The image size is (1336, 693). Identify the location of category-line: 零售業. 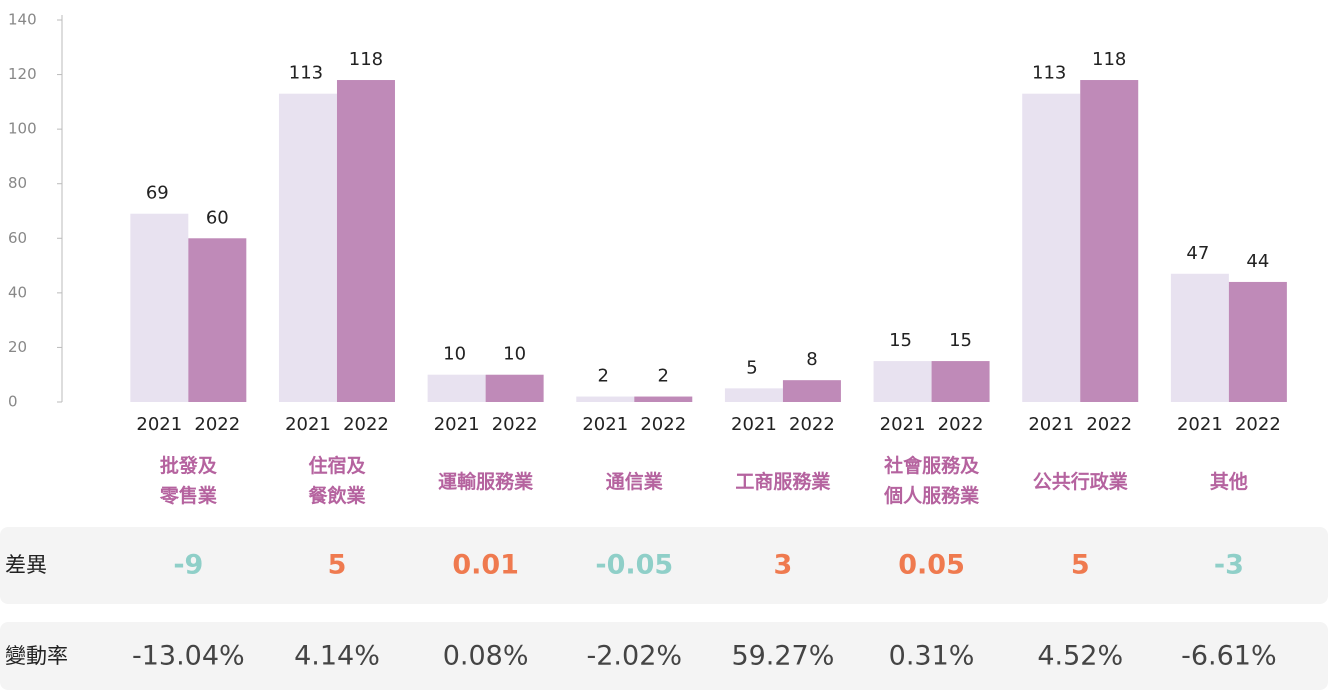
(188, 495).